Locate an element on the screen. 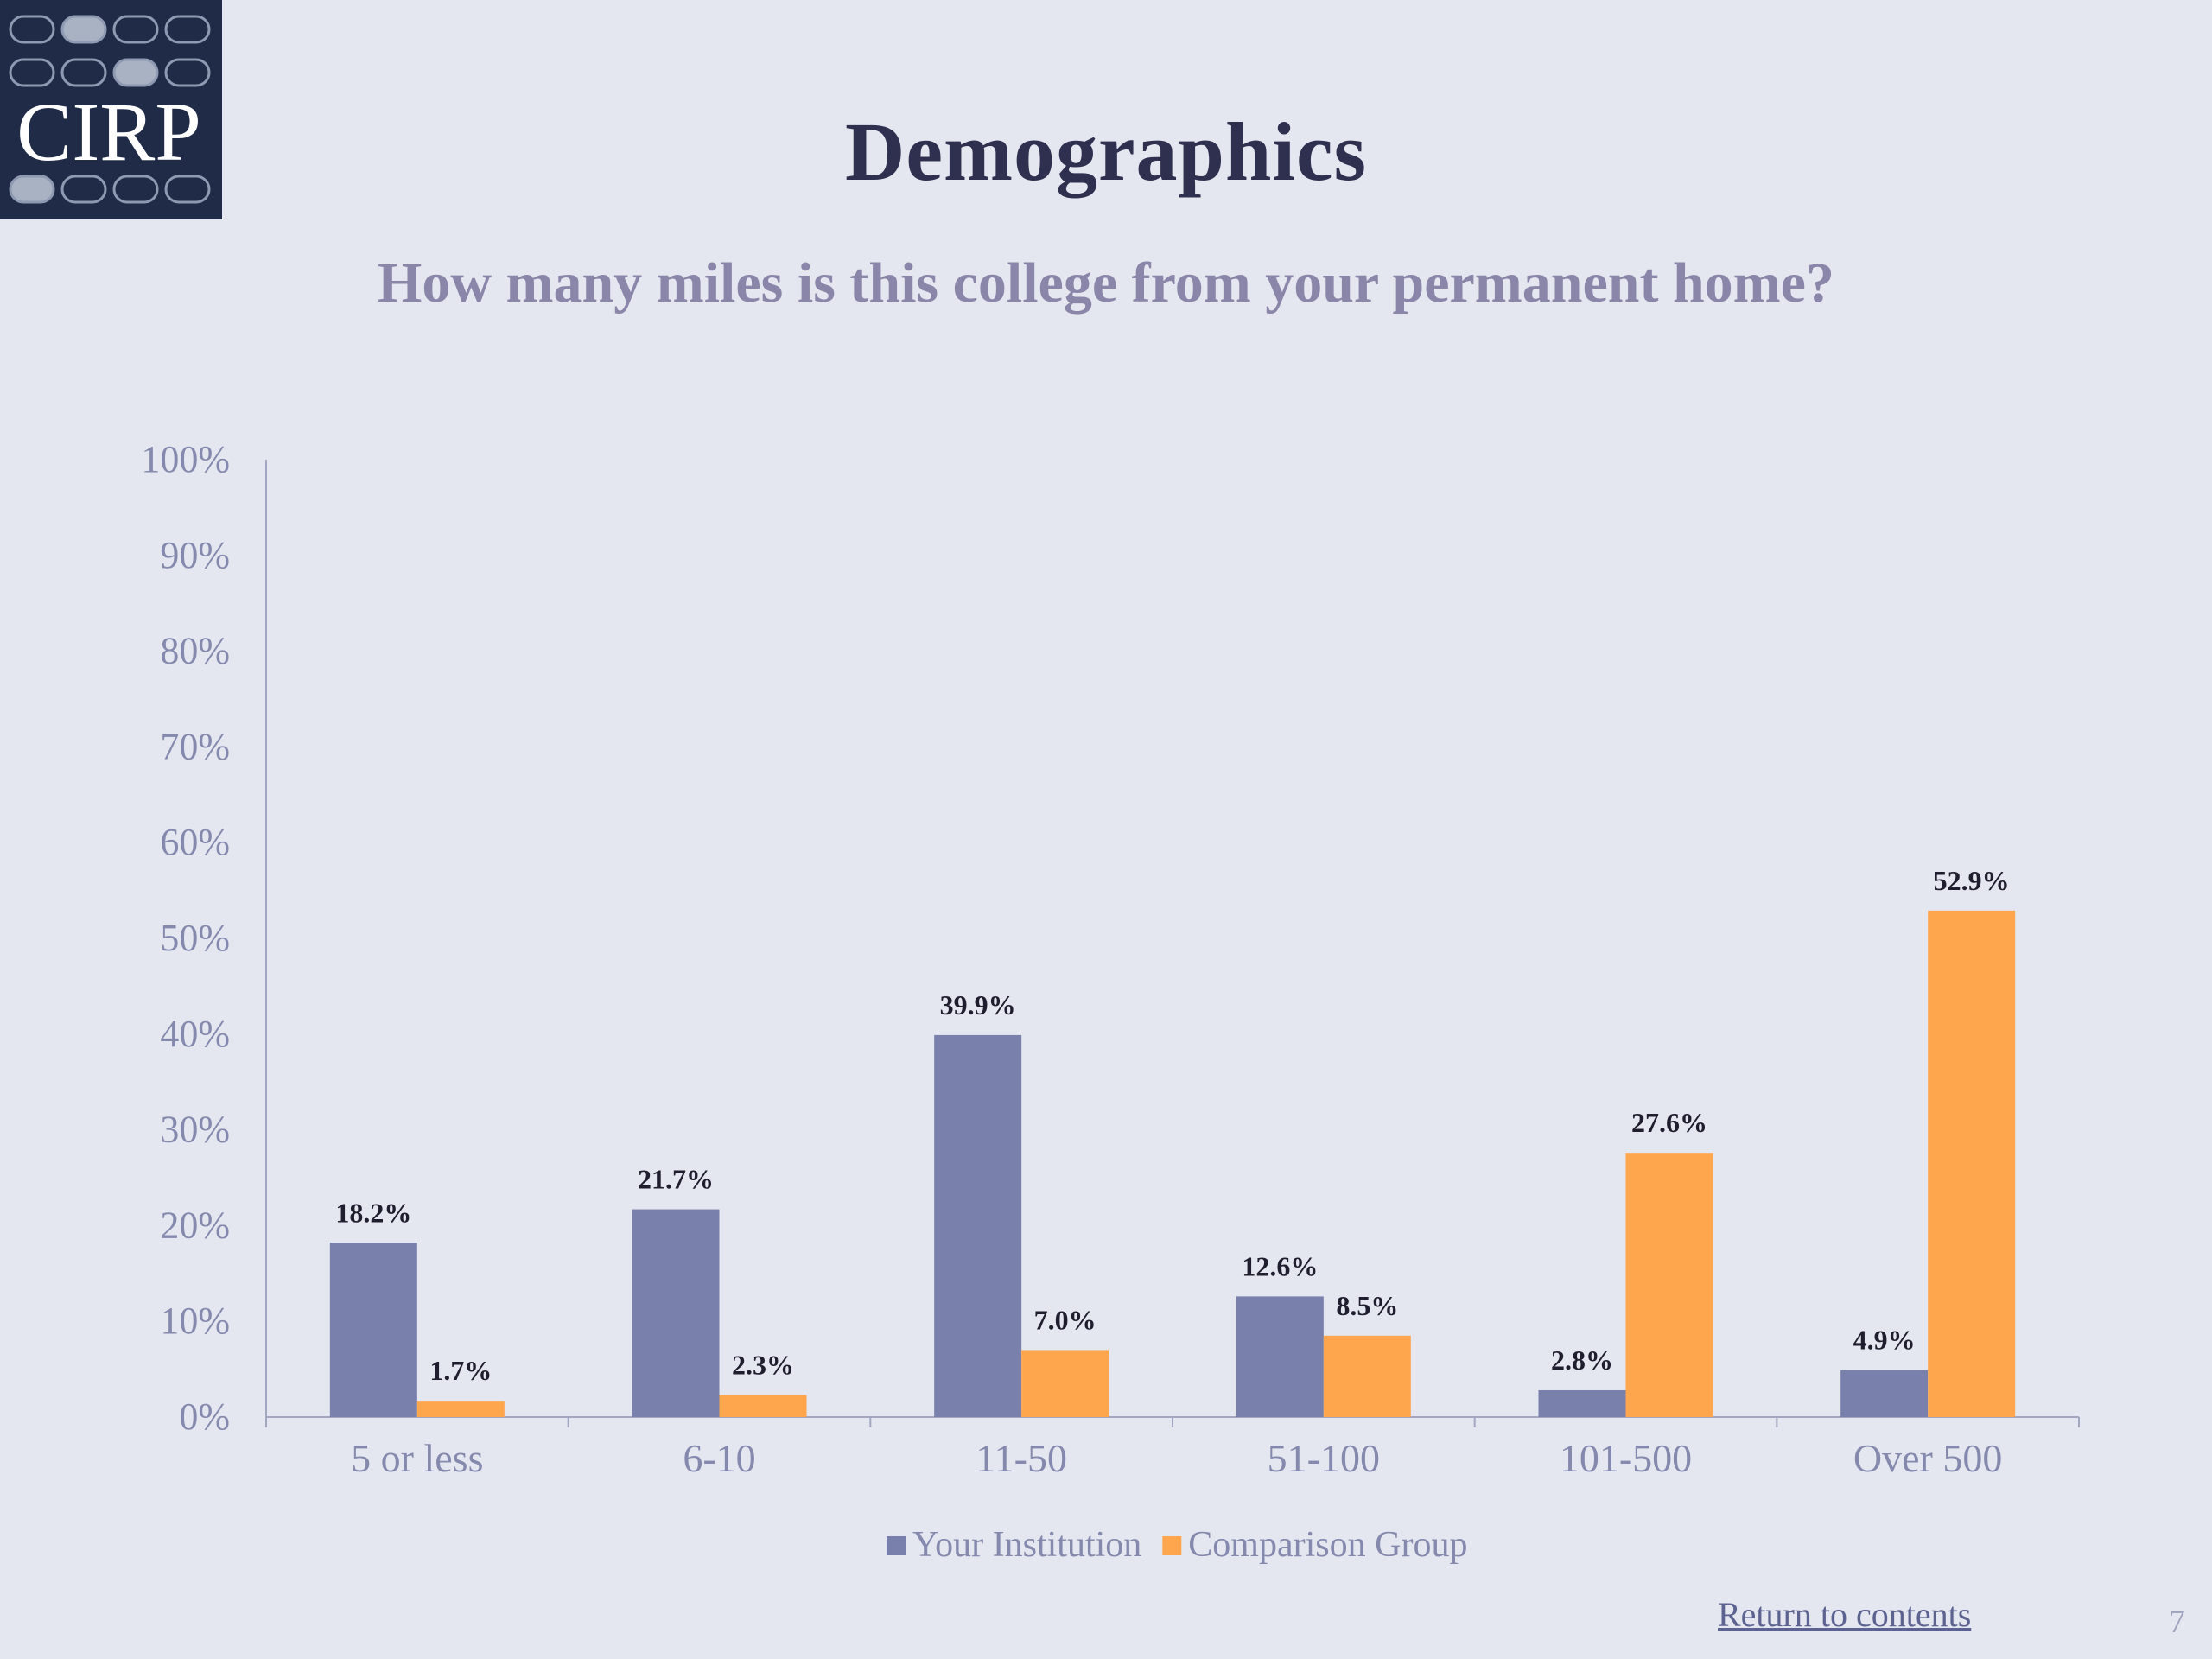 This screenshot has width=2212, height=1659. y-tick-label: 100% is located at coordinates (185, 459).